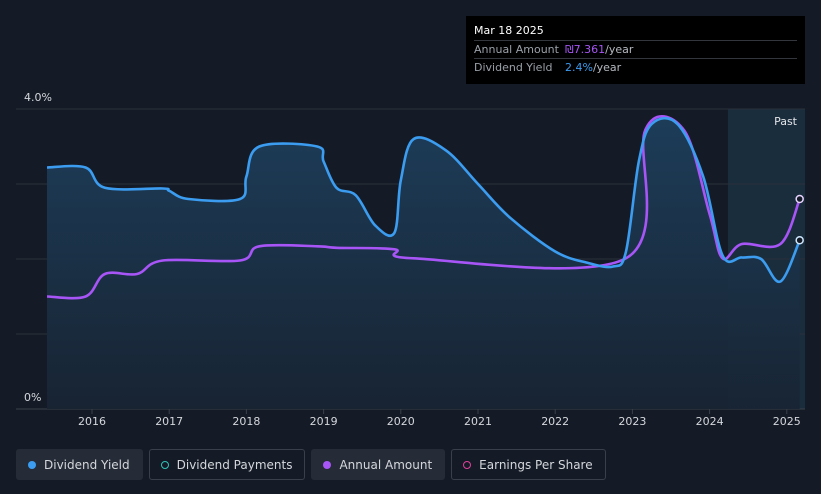 This screenshot has width=821, height=494. I want to click on dividend-payments-ring-icon, so click(164, 464).